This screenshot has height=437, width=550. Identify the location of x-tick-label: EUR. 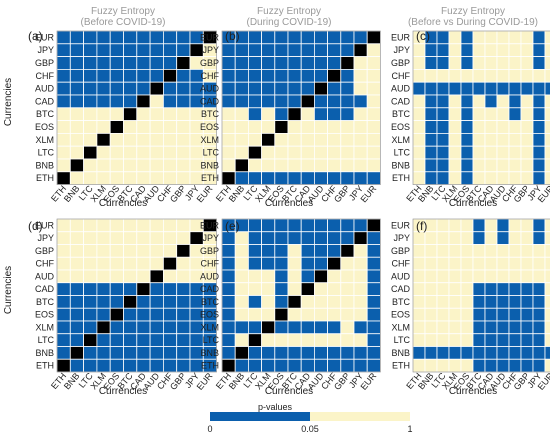
(368, 380).